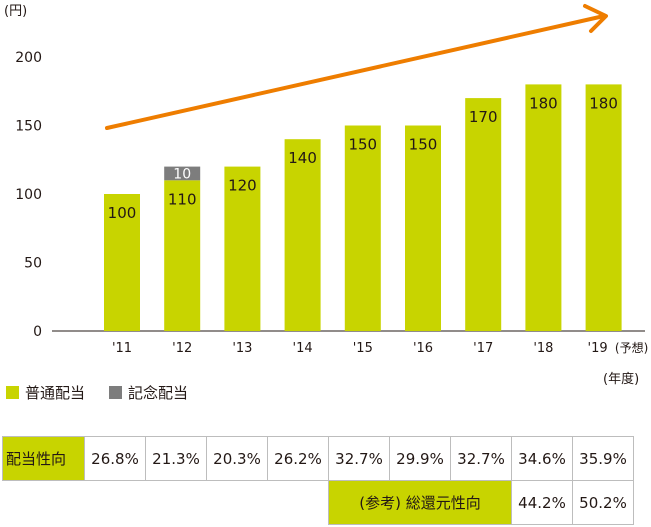 Image resolution: width=651 pixels, height=527 pixels. What do you see at coordinates (122, 348) in the screenshot?
I see `x-tick-label: '11` at bounding box center [122, 348].